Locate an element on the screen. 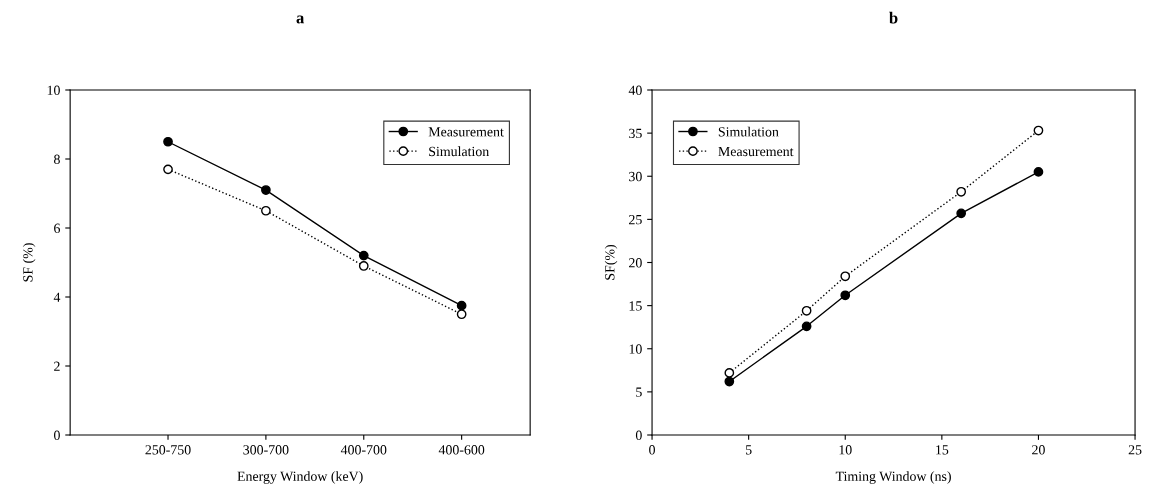  y-tick-label: 4 is located at coordinates (57, 297).